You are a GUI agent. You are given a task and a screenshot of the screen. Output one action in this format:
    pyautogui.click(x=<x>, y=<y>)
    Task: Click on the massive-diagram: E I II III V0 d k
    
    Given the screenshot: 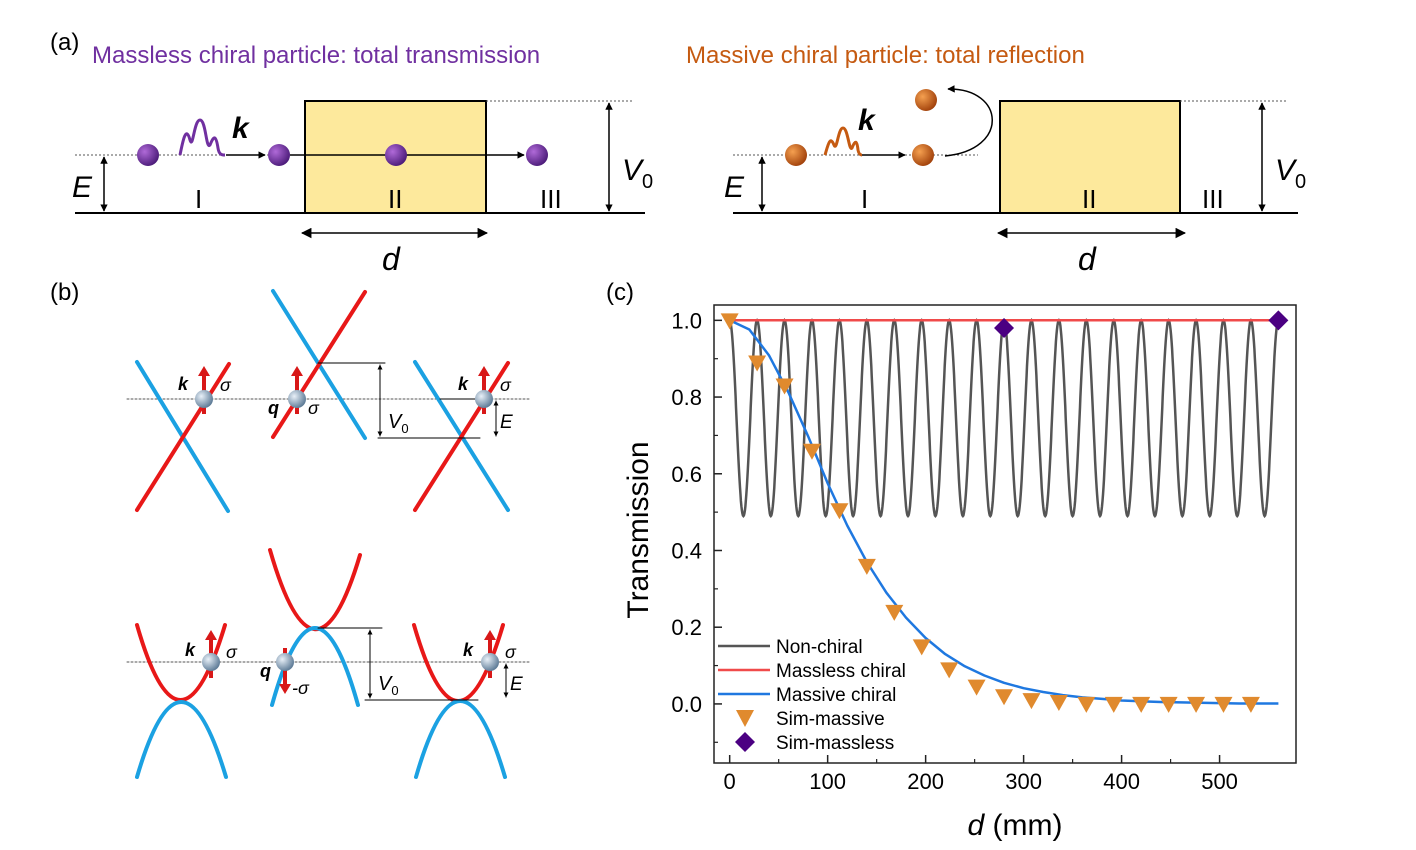 What is the action you would take?
    pyautogui.click(x=1015, y=181)
    